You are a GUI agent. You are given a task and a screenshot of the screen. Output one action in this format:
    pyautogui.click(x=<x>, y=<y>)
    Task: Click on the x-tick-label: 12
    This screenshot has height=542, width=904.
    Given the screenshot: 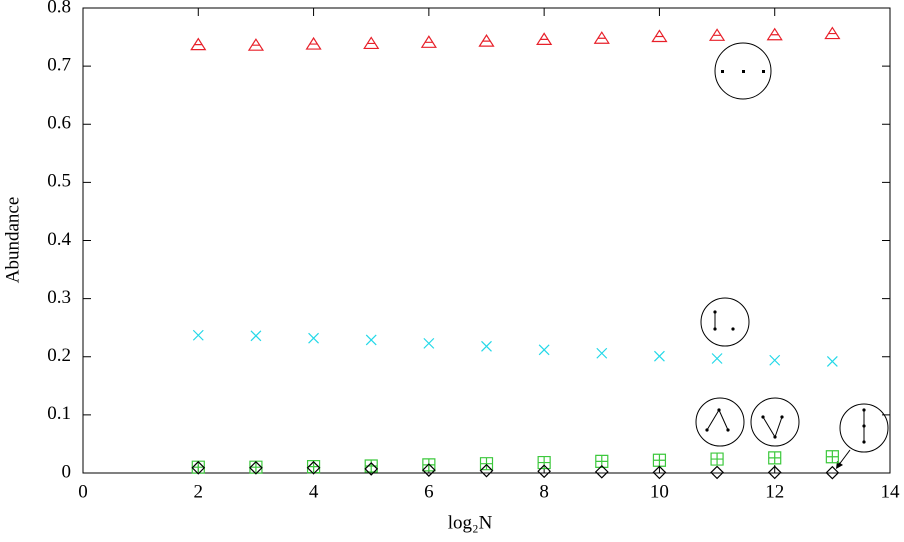 What is the action you would take?
    pyautogui.click(x=774, y=491)
    